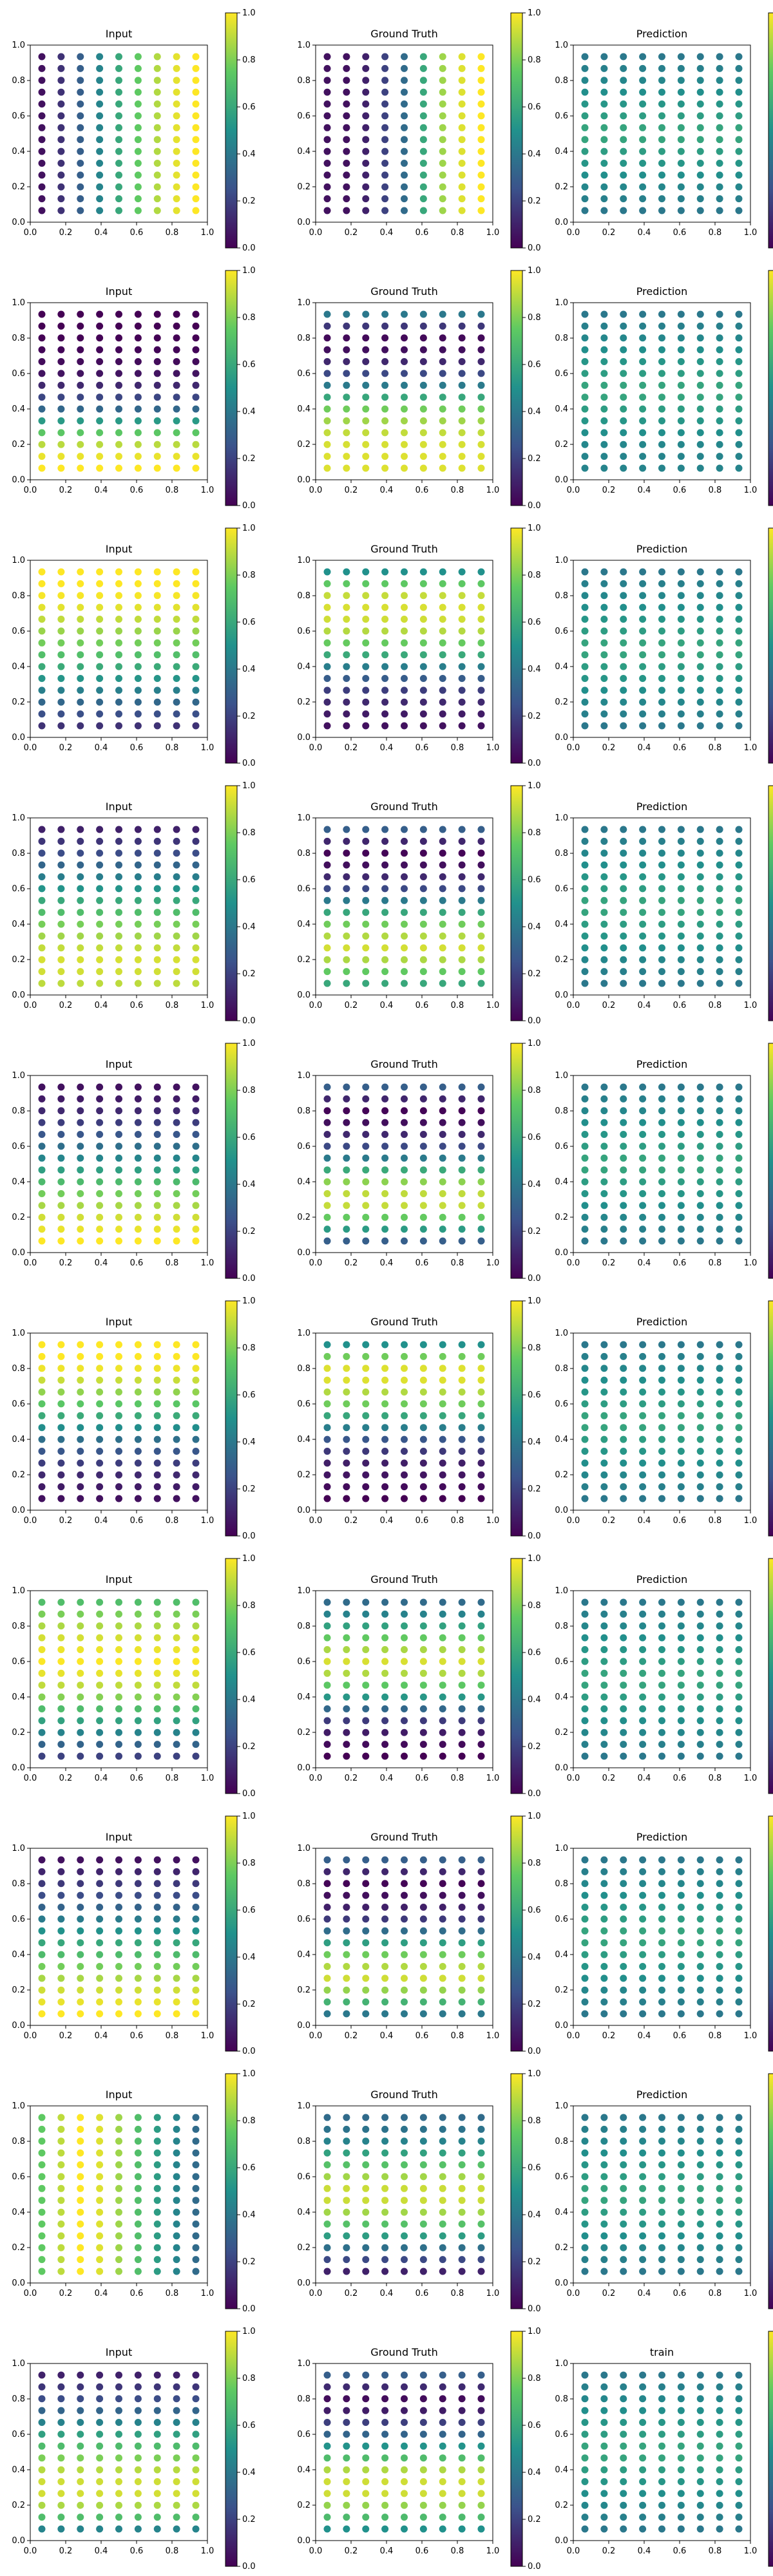 The image size is (773, 2576). What do you see at coordinates (561, 2434) in the screenshot?
I see `y-tick-label: 0.6` at bounding box center [561, 2434].